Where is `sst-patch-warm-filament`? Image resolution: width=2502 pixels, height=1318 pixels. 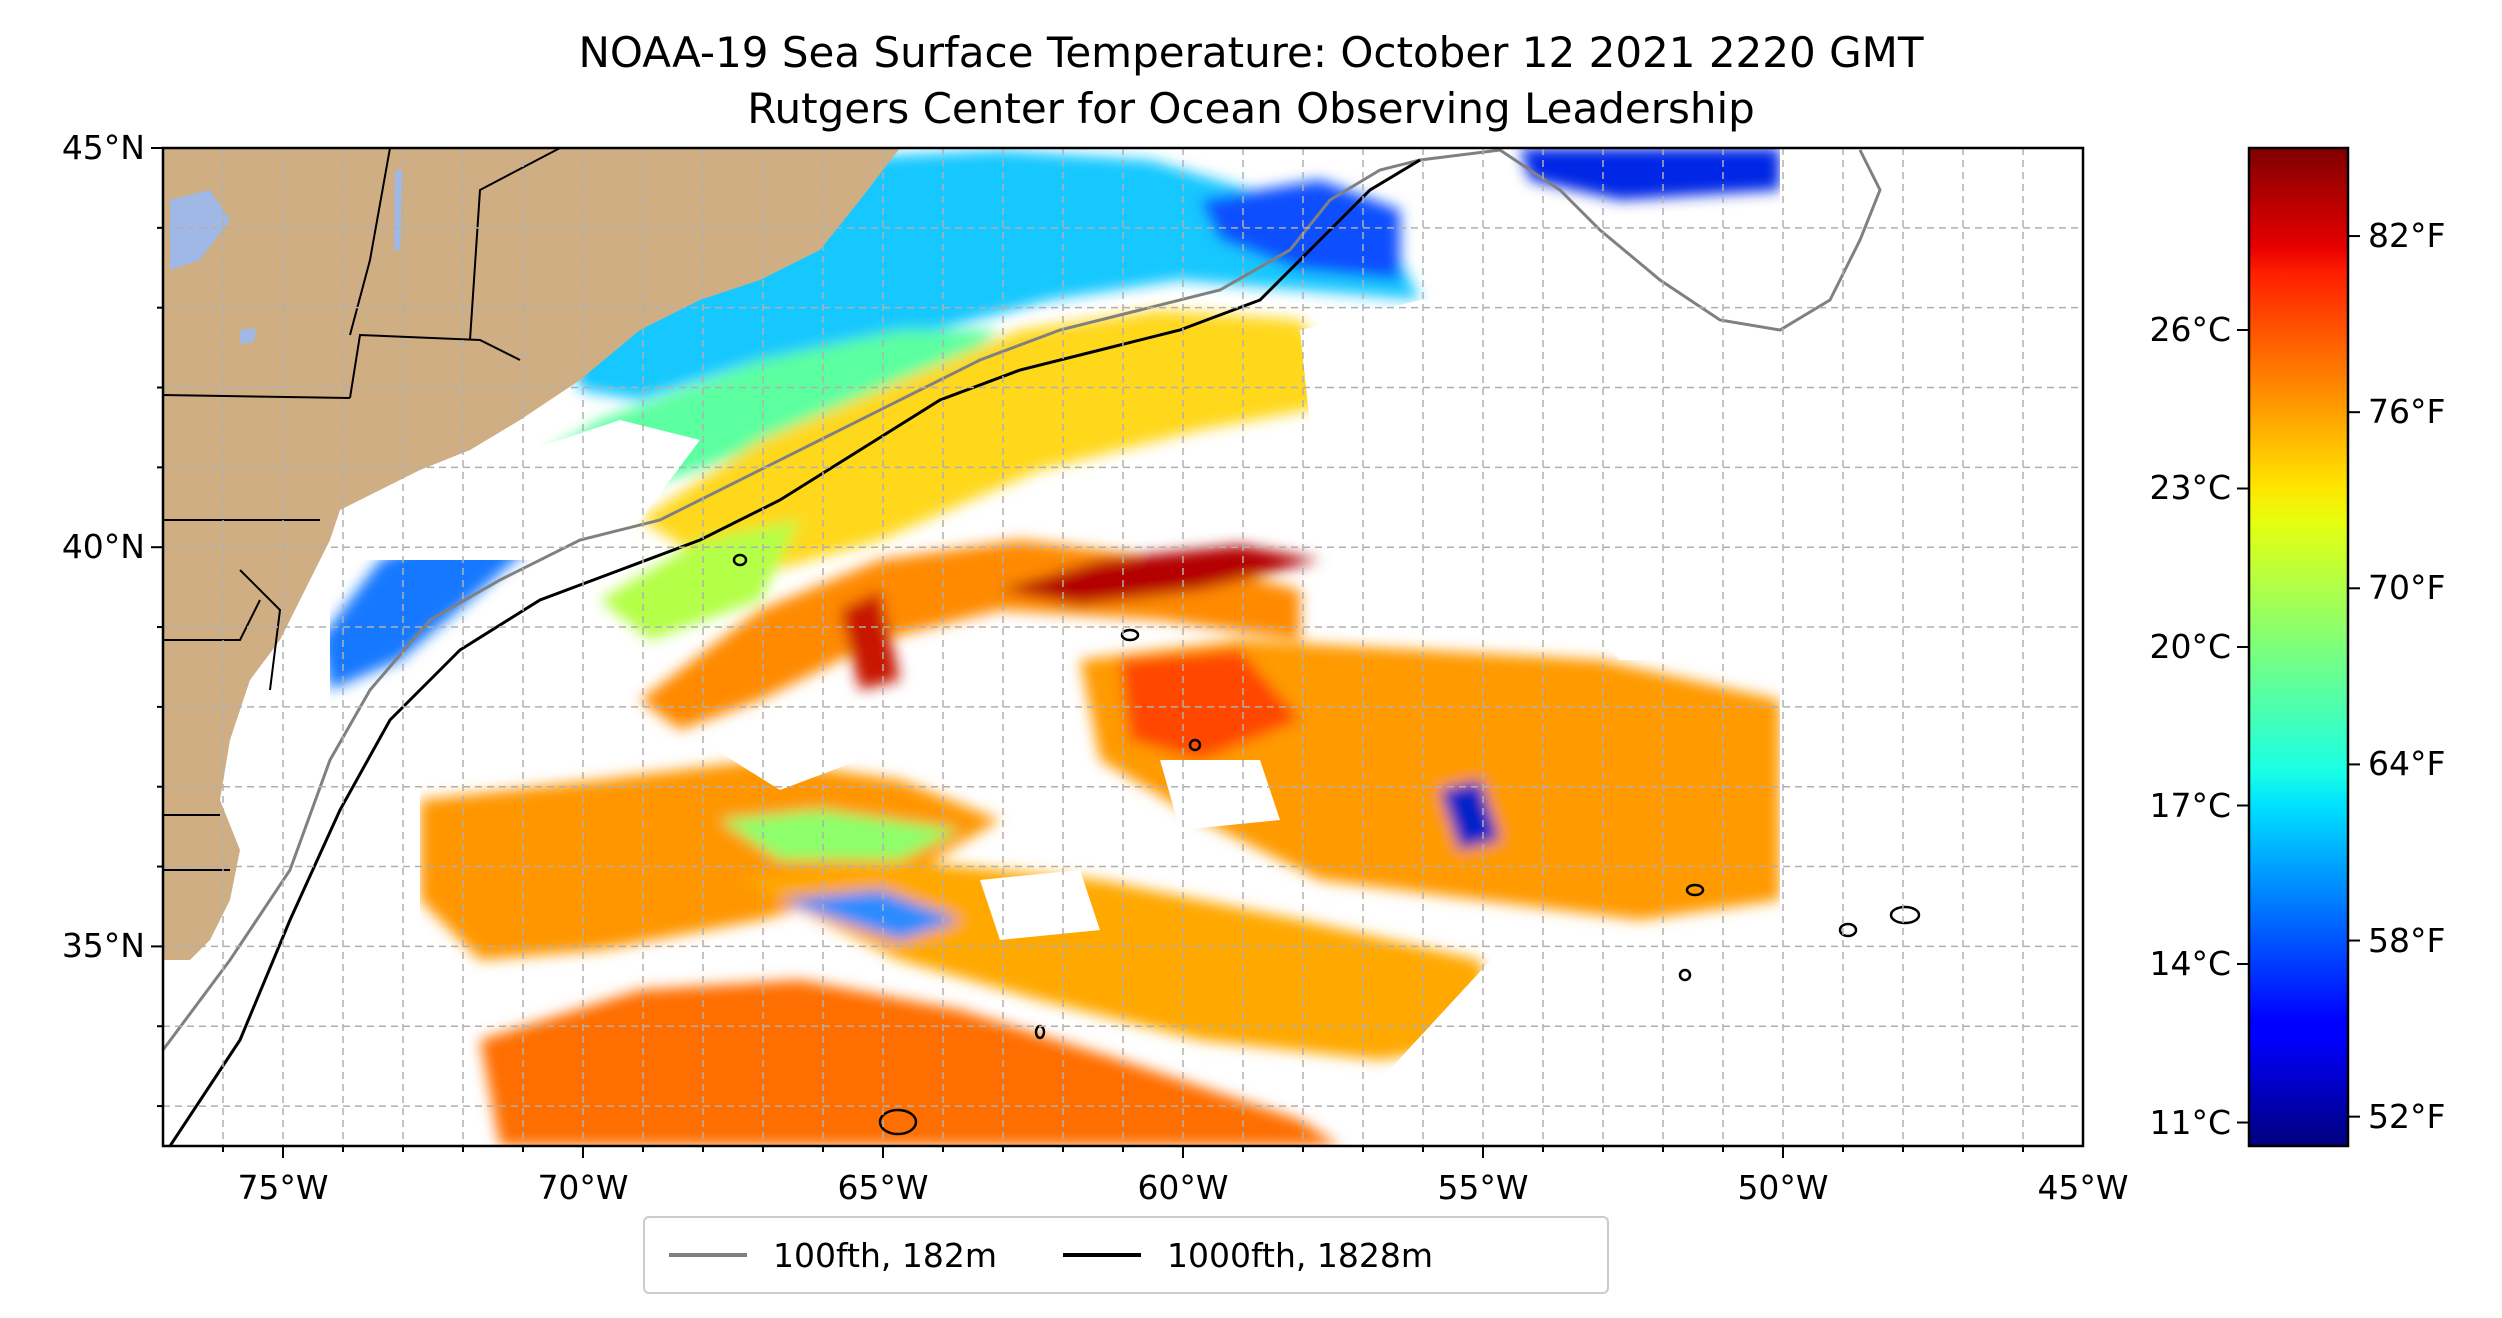 sst-patch-warm-filament is located at coordinates (1160, 575).